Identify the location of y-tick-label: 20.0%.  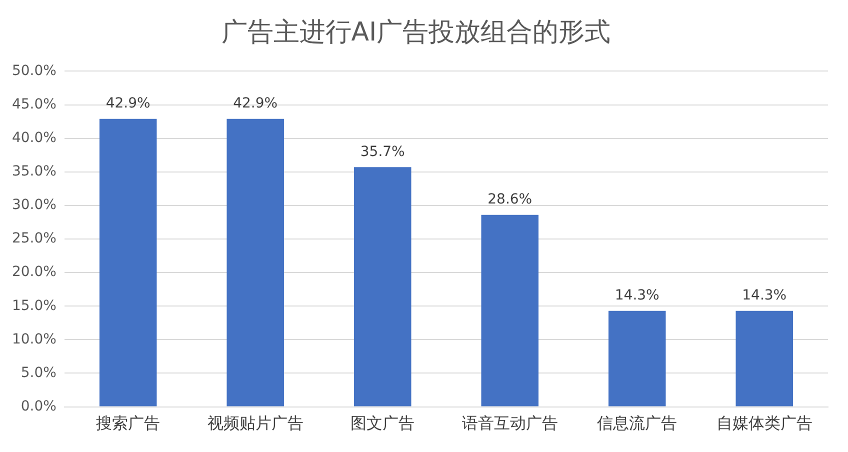
(34, 272).